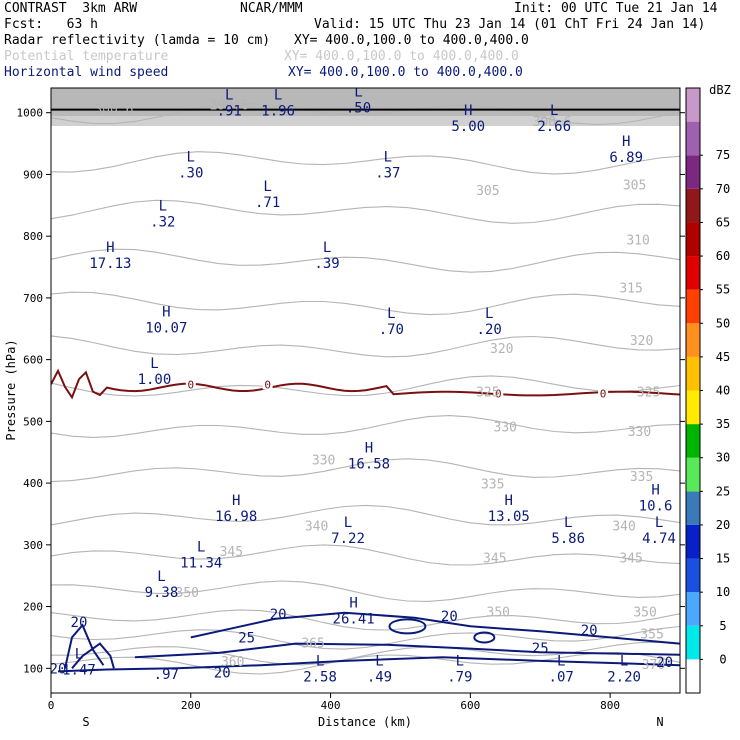 This screenshot has width=740, height=740. I want to click on extremum-value: .49, so click(379, 678).